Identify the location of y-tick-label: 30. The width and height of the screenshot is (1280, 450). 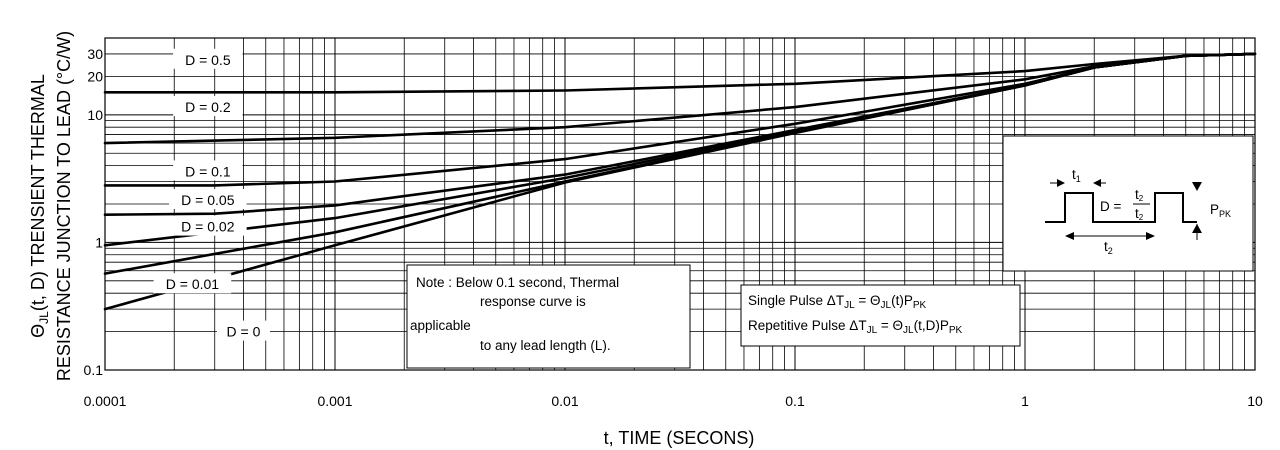
(95, 54).